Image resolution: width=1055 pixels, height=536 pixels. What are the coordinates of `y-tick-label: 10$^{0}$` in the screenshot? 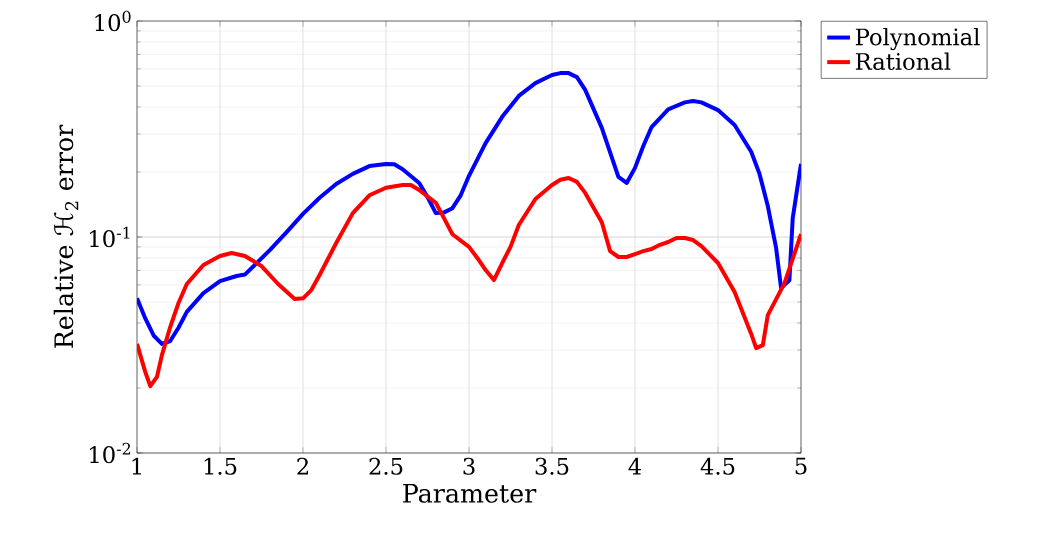 It's located at (113, 21).